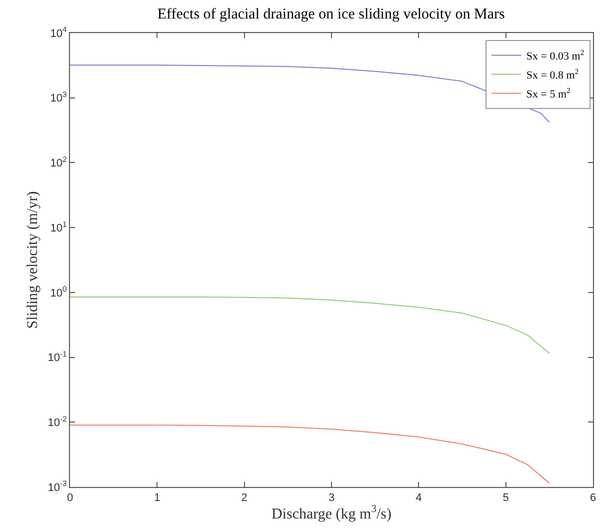  Describe the element at coordinates (58, 292) in the screenshot. I see `y-tick-label: 10$^{0}$` at that location.